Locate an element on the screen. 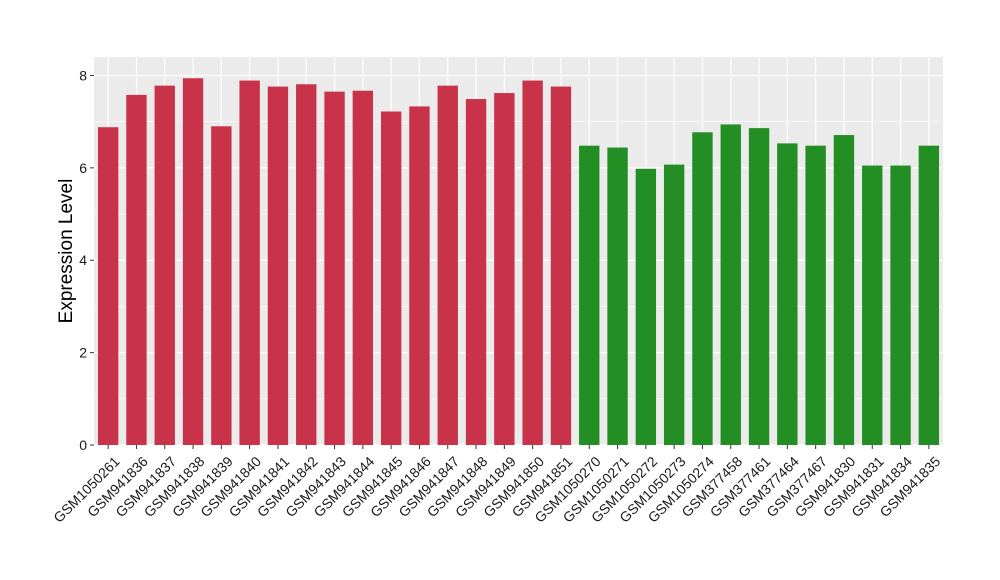  bar-GSM941843 is located at coordinates (334, 268).